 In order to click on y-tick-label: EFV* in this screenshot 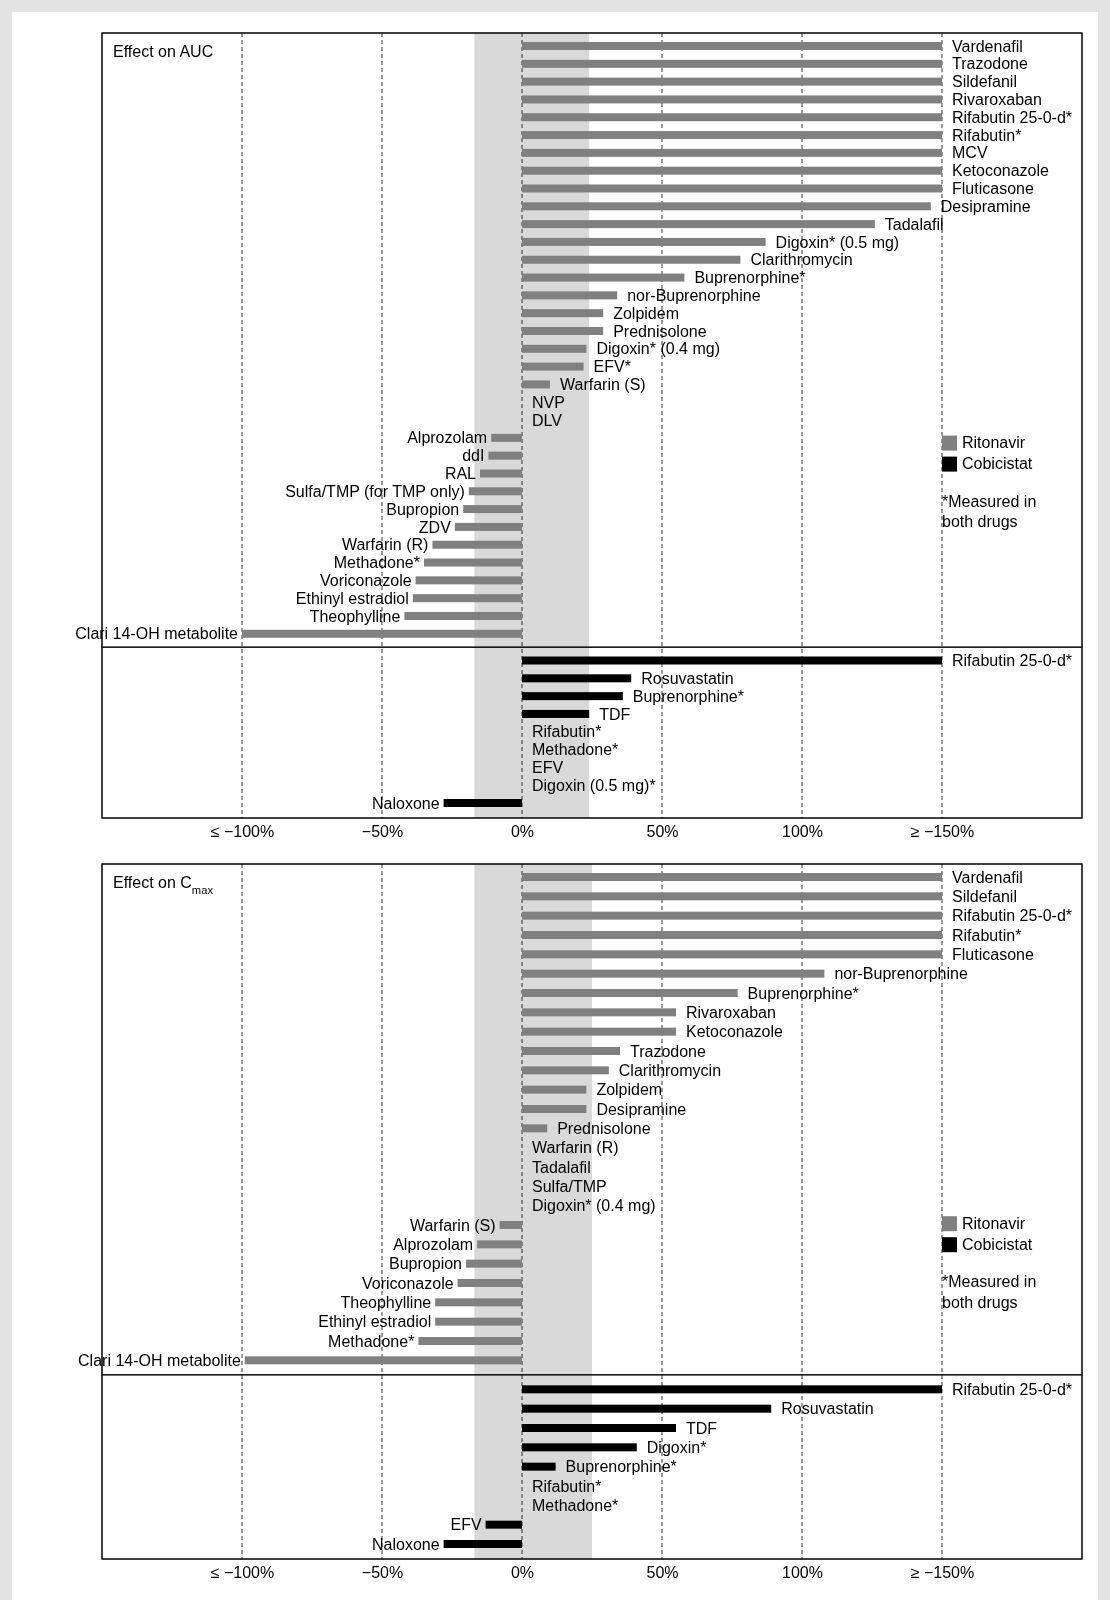, I will do `click(612, 367)`.